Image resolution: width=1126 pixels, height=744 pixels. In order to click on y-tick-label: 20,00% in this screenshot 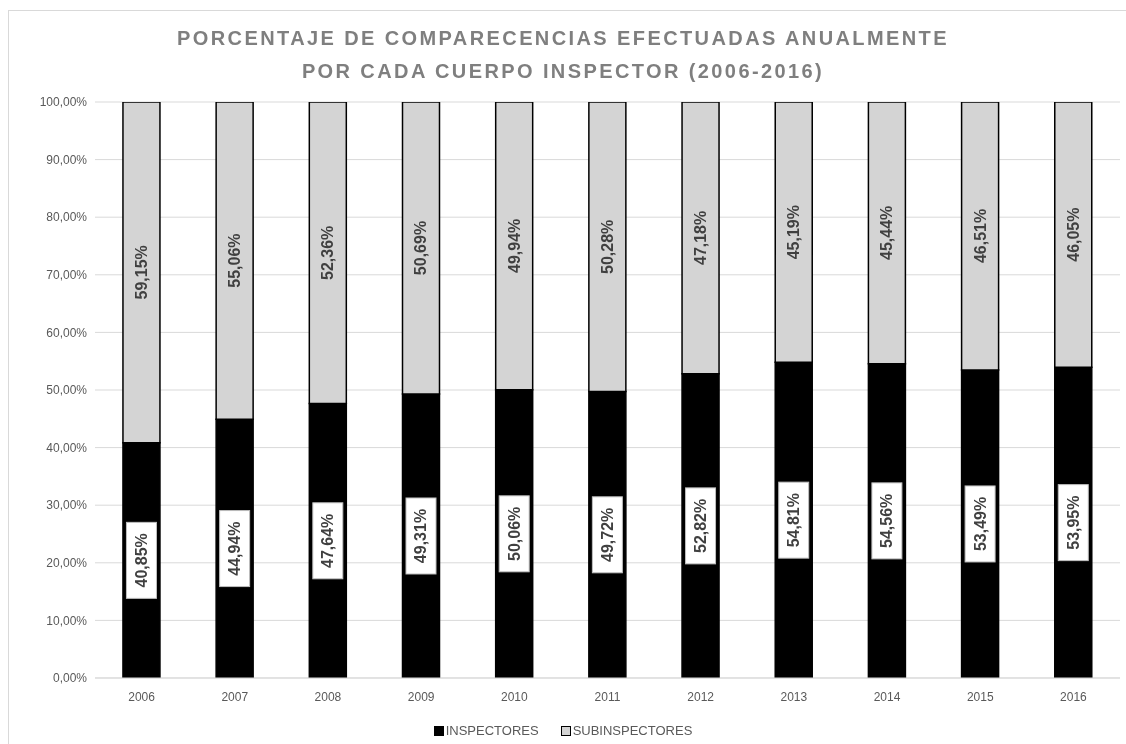, I will do `click(67, 563)`.